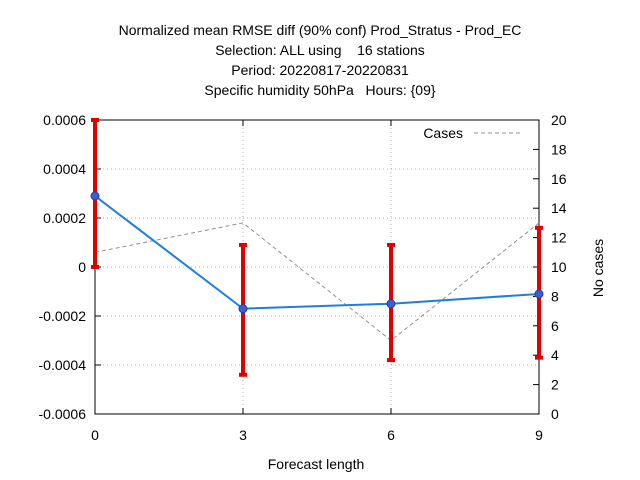  Describe the element at coordinates (63, 316) in the screenshot. I see `y-tick-label: -0.0002` at that location.